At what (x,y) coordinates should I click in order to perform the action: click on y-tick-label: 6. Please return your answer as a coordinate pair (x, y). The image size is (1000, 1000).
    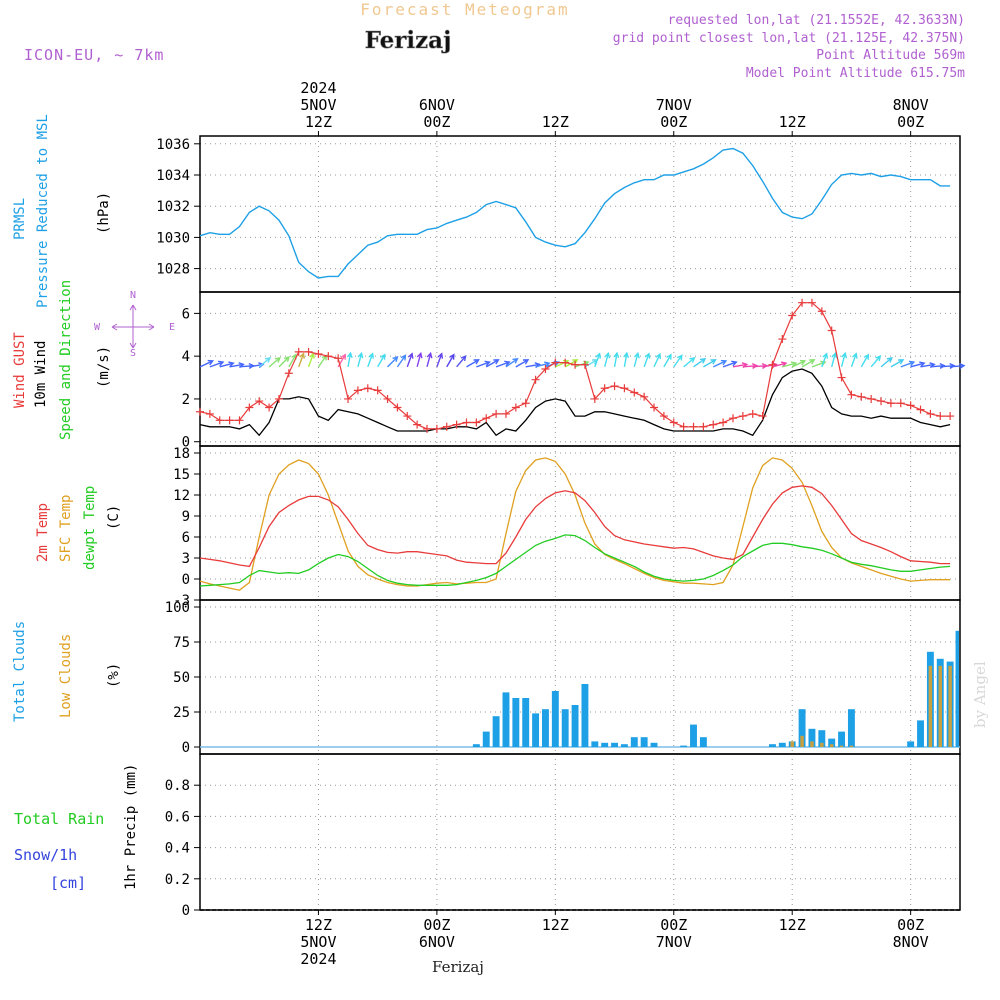
    Looking at the image, I should click on (186, 538).